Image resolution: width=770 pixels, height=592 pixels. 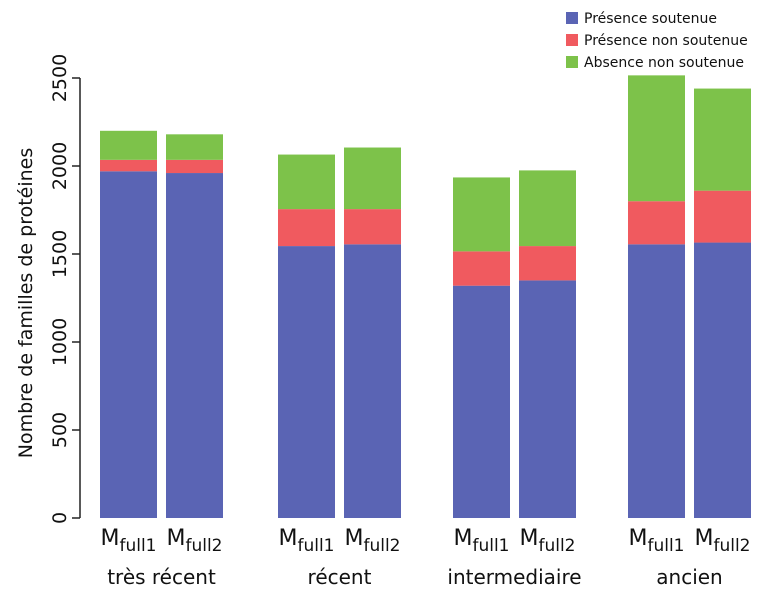 I want to click on y-tick-label: 500, so click(x=60, y=430).